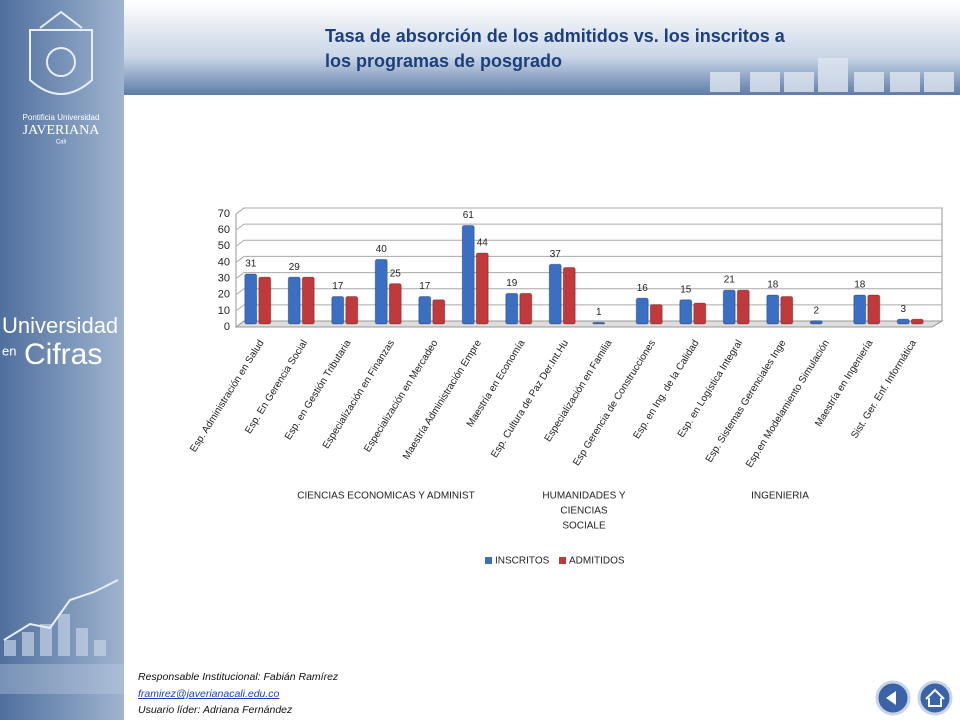 The width and height of the screenshot is (960, 720). I want to click on back-button, so click(893, 698).